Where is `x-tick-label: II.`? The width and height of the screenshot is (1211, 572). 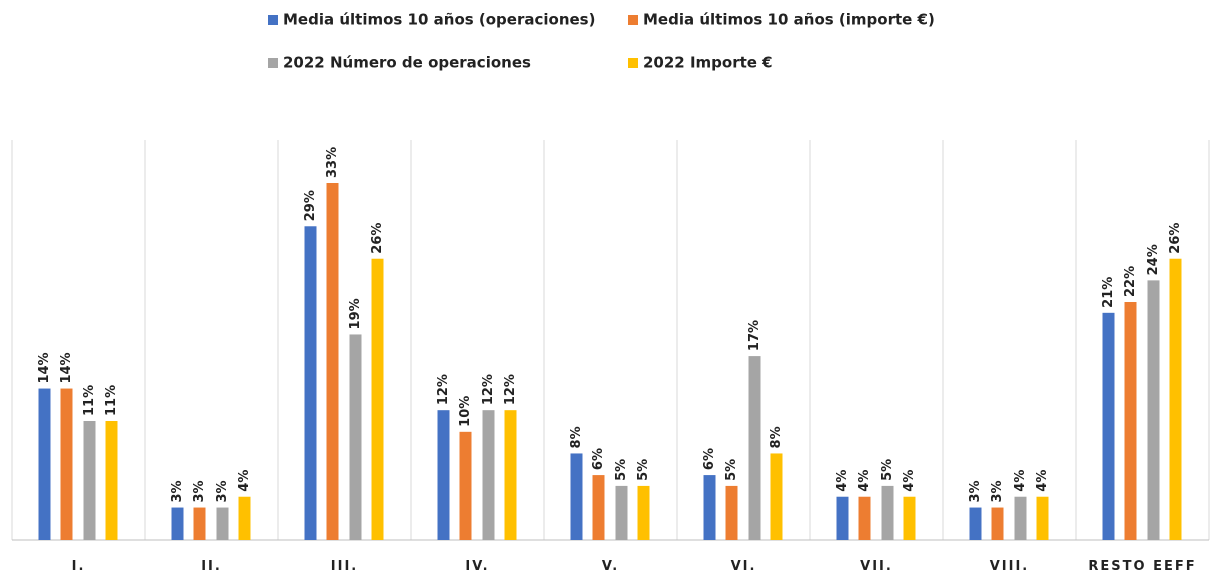
x-tick-label: II. is located at coordinates (211, 565).